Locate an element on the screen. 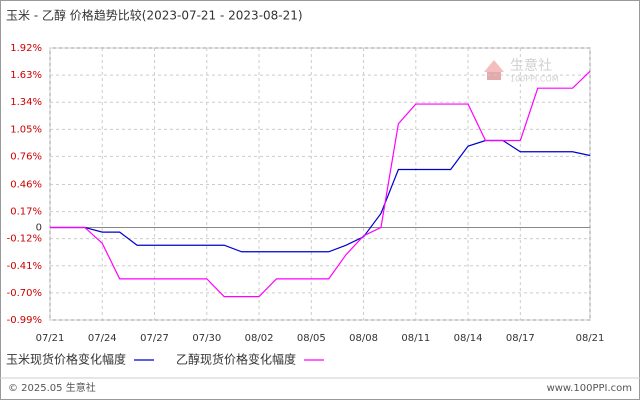  chart-title: 玉米 - 乙醇 价格趋势比较(2023-07-21 - 2023-08-21) is located at coordinates (154, 15).